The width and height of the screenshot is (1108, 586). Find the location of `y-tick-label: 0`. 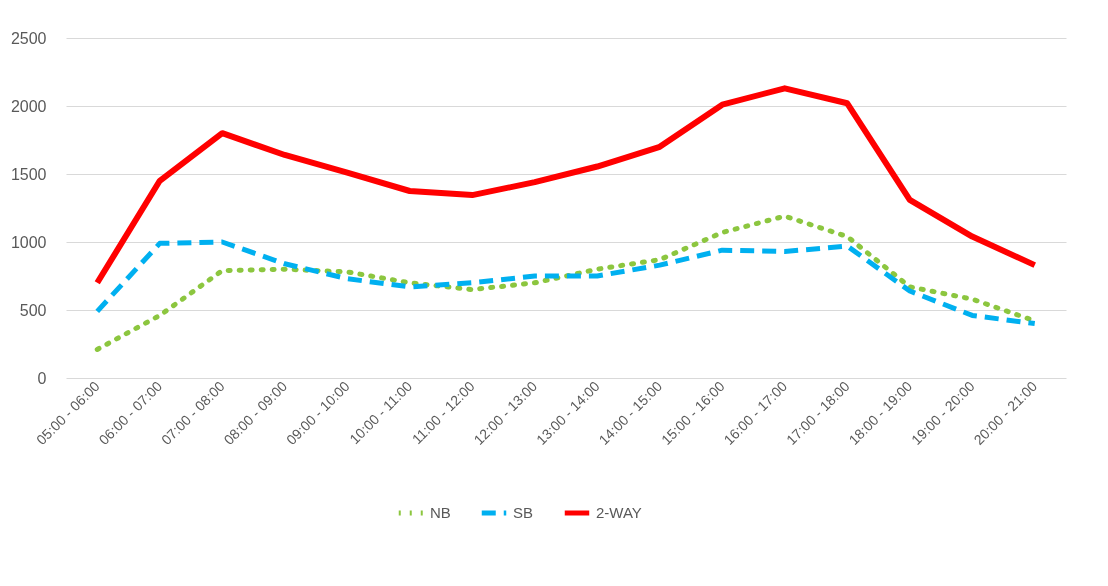

y-tick-label: 0 is located at coordinates (42, 378).